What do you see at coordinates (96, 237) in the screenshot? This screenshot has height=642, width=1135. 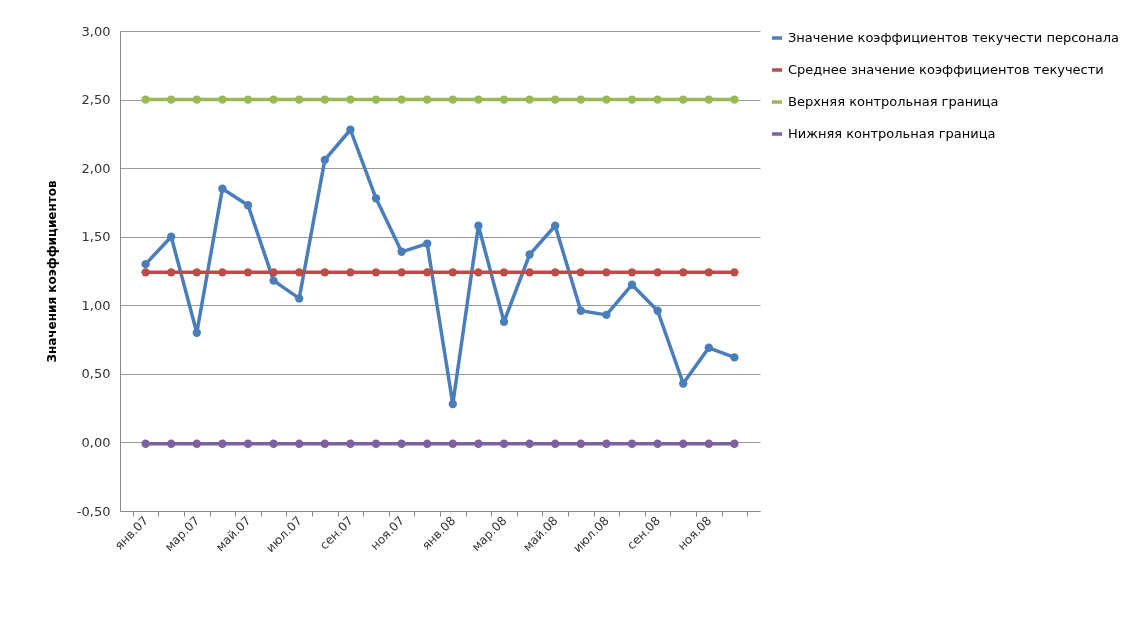 I see `y-tick-label: 1,50` at bounding box center [96, 237].